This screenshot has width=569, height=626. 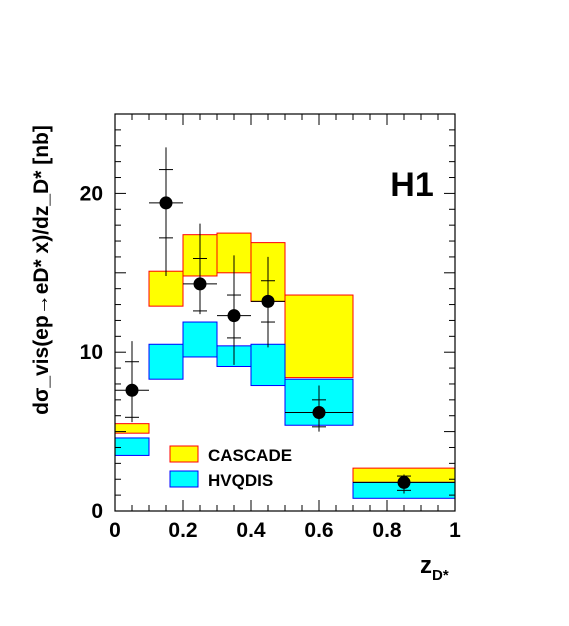 What do you see at coordinates (250, 455) in the screenshot?
I see `legend-label: CASCADE` at bounding box center [250, 455].